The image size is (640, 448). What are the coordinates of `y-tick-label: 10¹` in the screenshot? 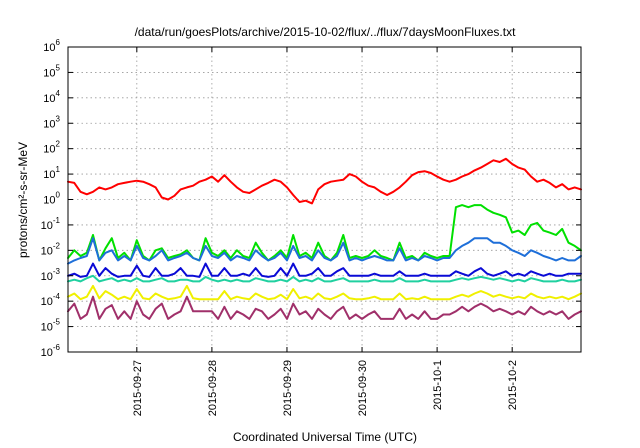 It's located at (51, 173).